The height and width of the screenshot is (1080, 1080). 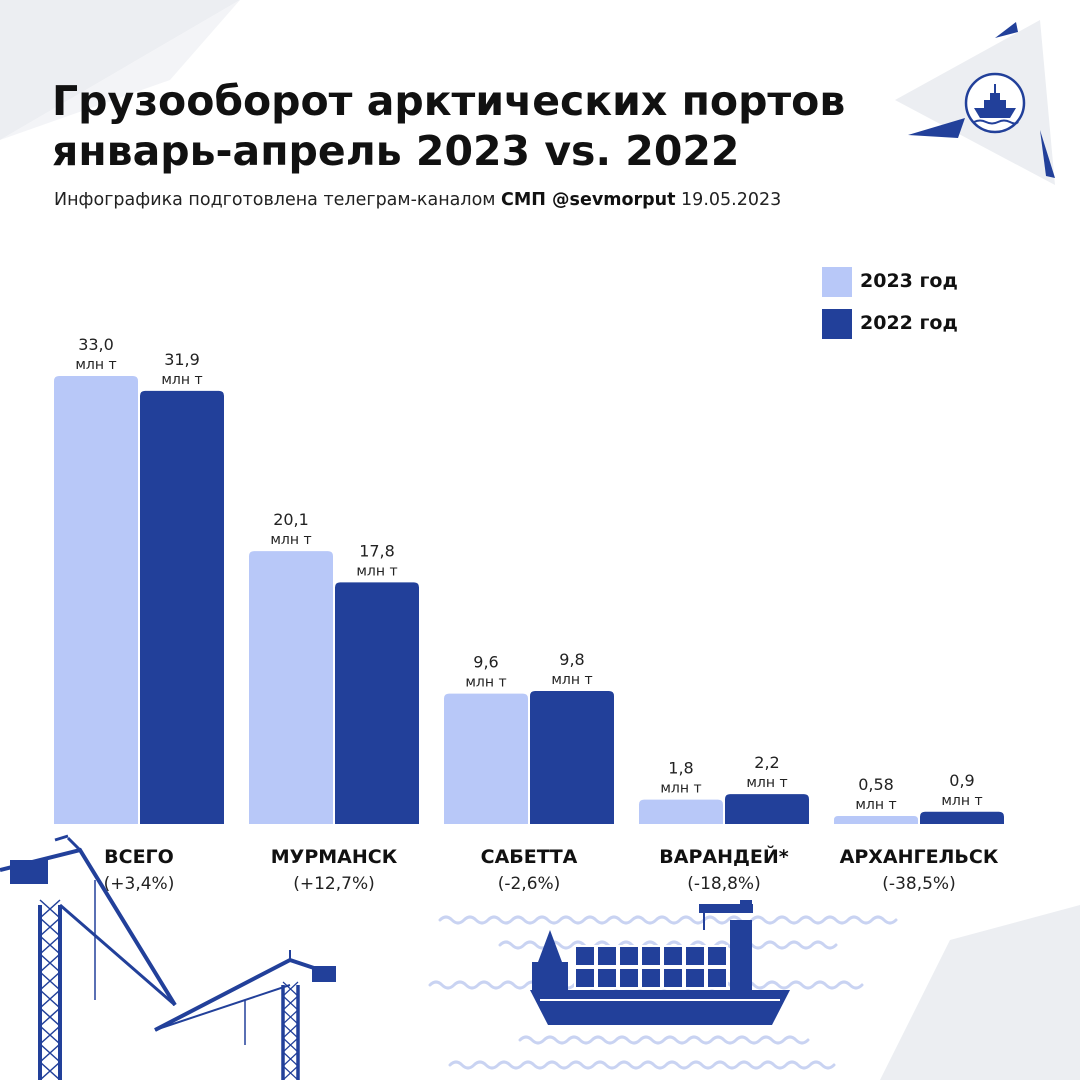 What do you see at coordinates (449, 101) in the screenshot?
I see `title-line-1: Грузооборот арктических портов` at bounding box center [449, 101].